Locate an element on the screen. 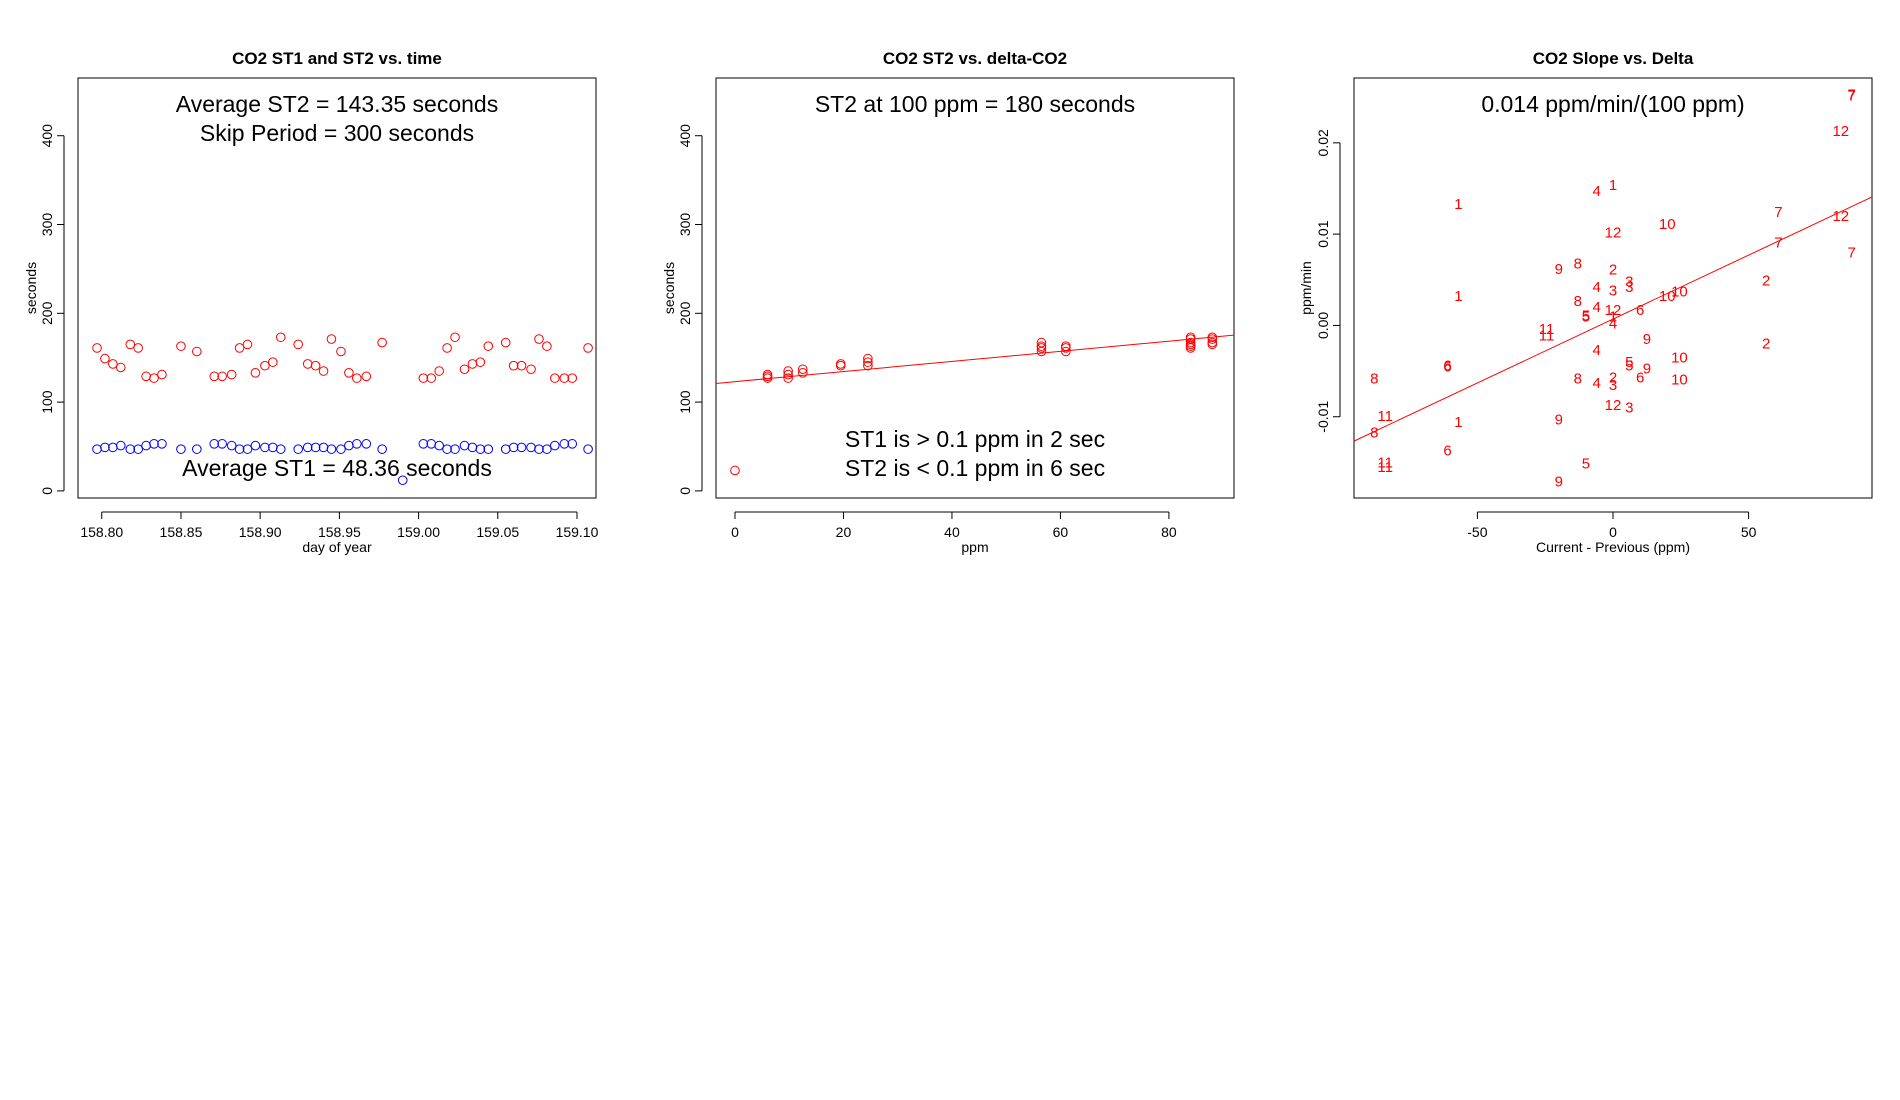  x-tick-label: 60 is located at coordinates (1061, 532).